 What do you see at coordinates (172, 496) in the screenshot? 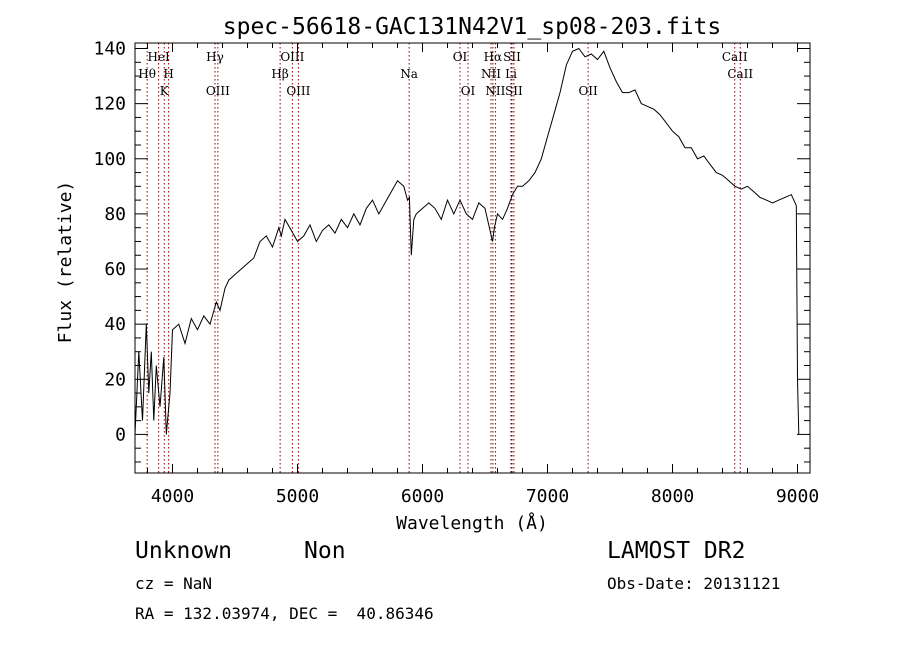
I see `x-tick-label: 4000` at bounding box center [172, 496].